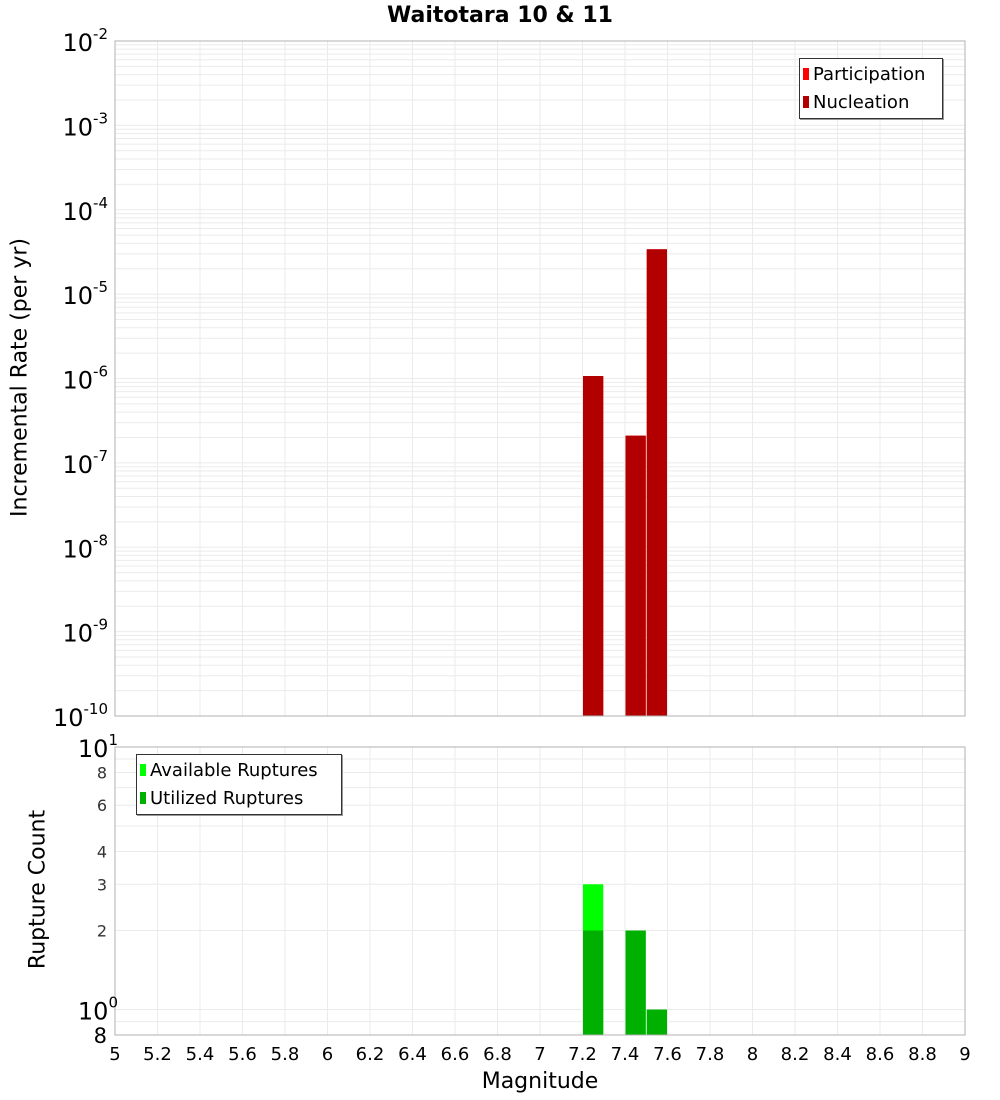 The width and height of the screenshot is (1000, 1100). What do you see at coordinates (327, 1054) in the screenshot?
I see `x-tick-label: 6` at bounding box center [327, 1054].